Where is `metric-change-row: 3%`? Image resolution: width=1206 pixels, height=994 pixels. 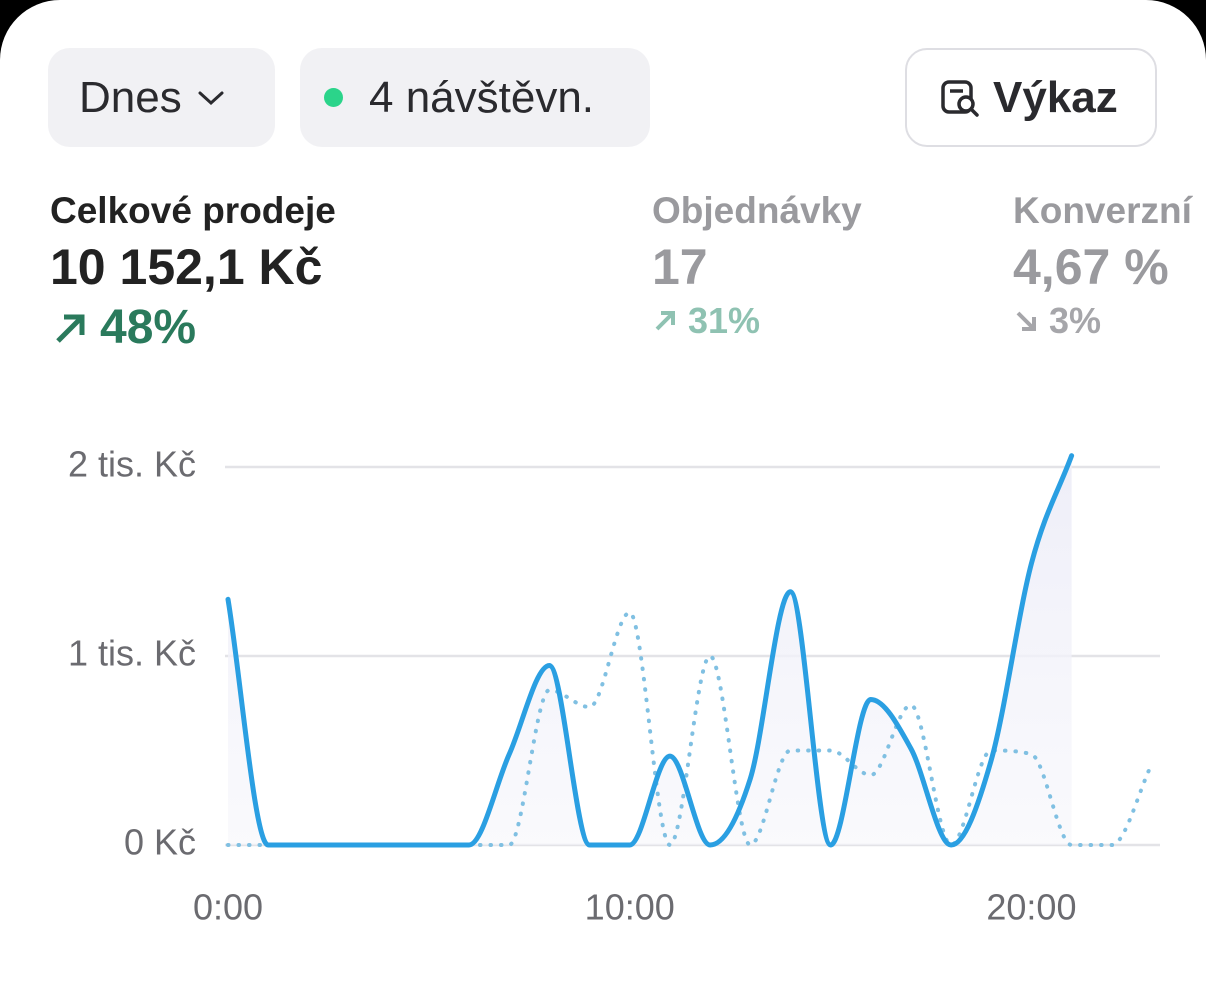 metric-change-row: 3% is located at coordinates (1102, 321).